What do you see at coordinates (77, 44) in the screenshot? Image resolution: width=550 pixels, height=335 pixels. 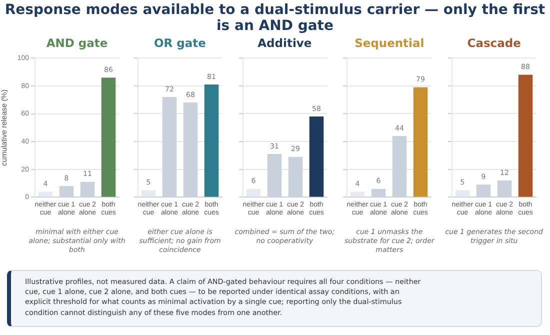 I see `chart-title: AND gate` at bounding box center [77, 44].